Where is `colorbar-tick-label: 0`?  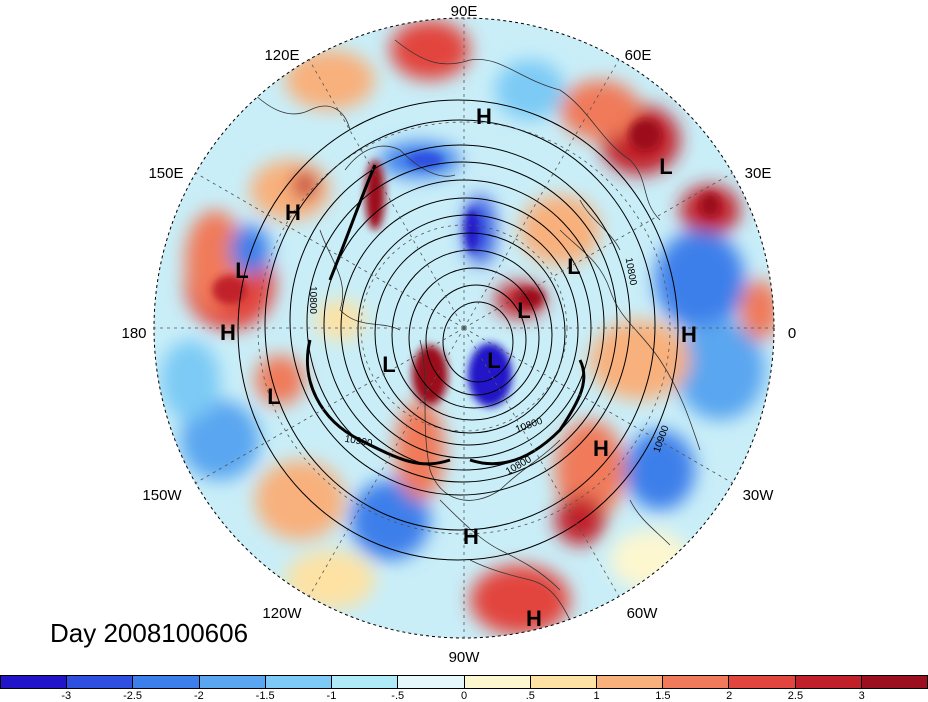 colorbar-tick-label: 0 is located at coordinates (464, 696).